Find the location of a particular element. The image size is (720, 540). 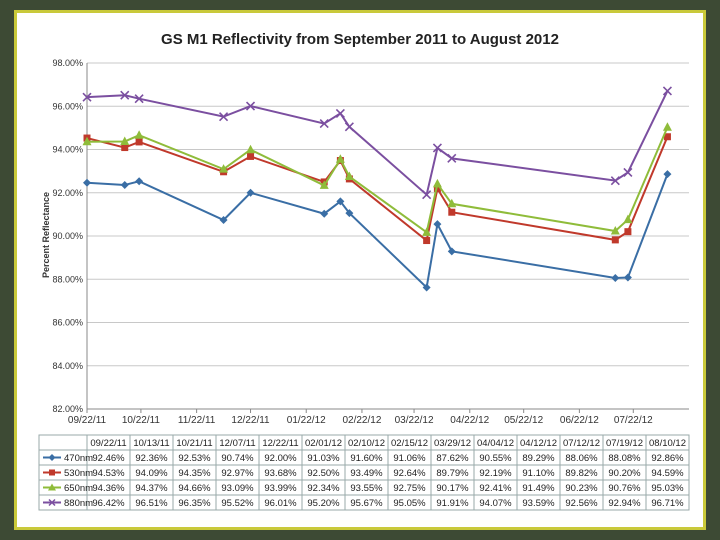

table-header-date: 04/12/12 is located at coordinates (538, 443).